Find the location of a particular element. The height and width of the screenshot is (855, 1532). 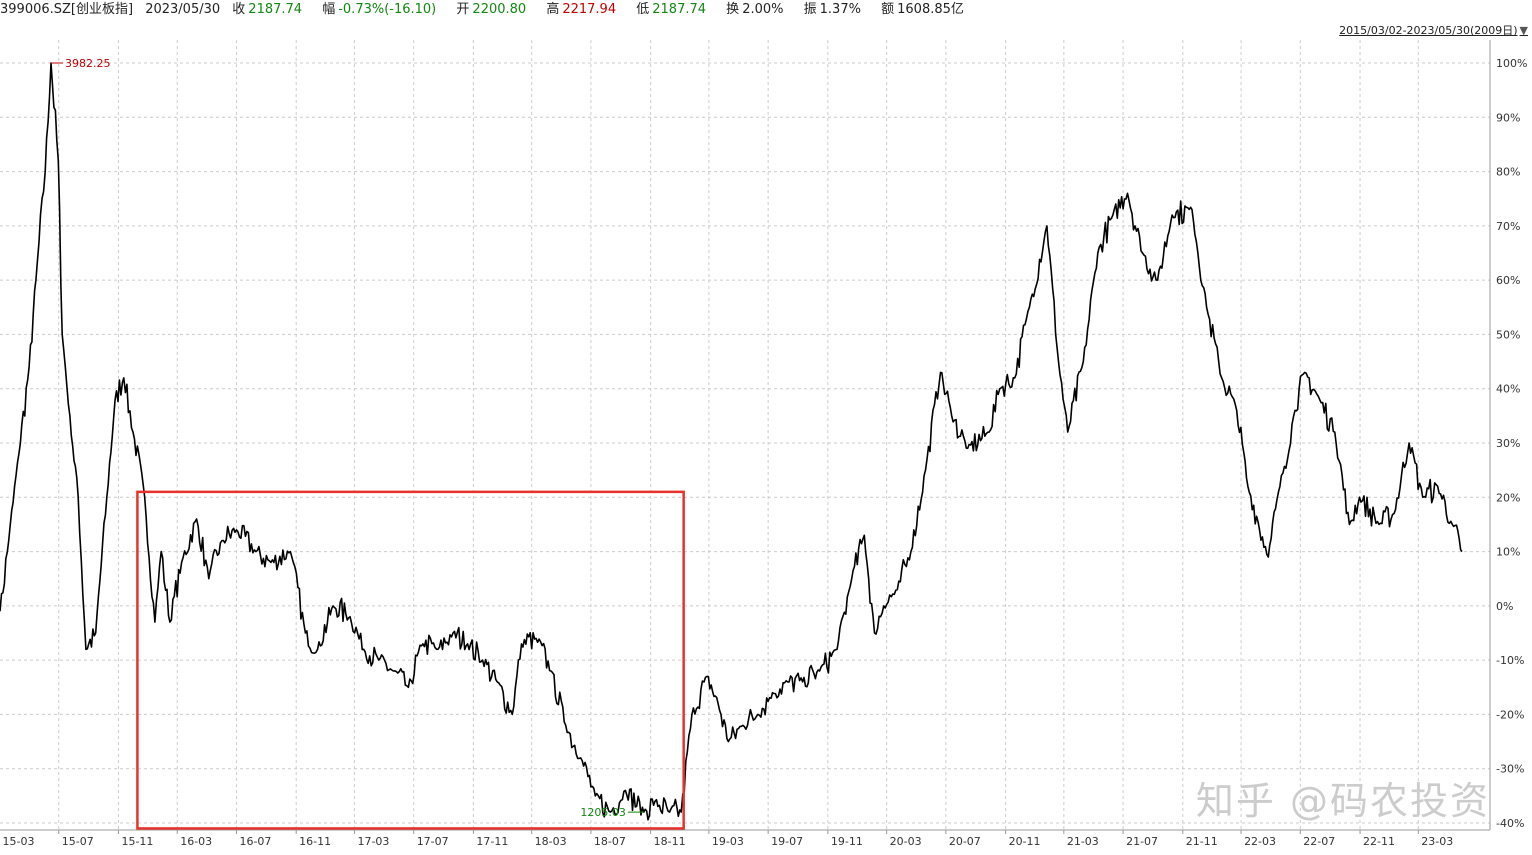

x-tick-label: 17-11 is located at coordinates (492, 841).